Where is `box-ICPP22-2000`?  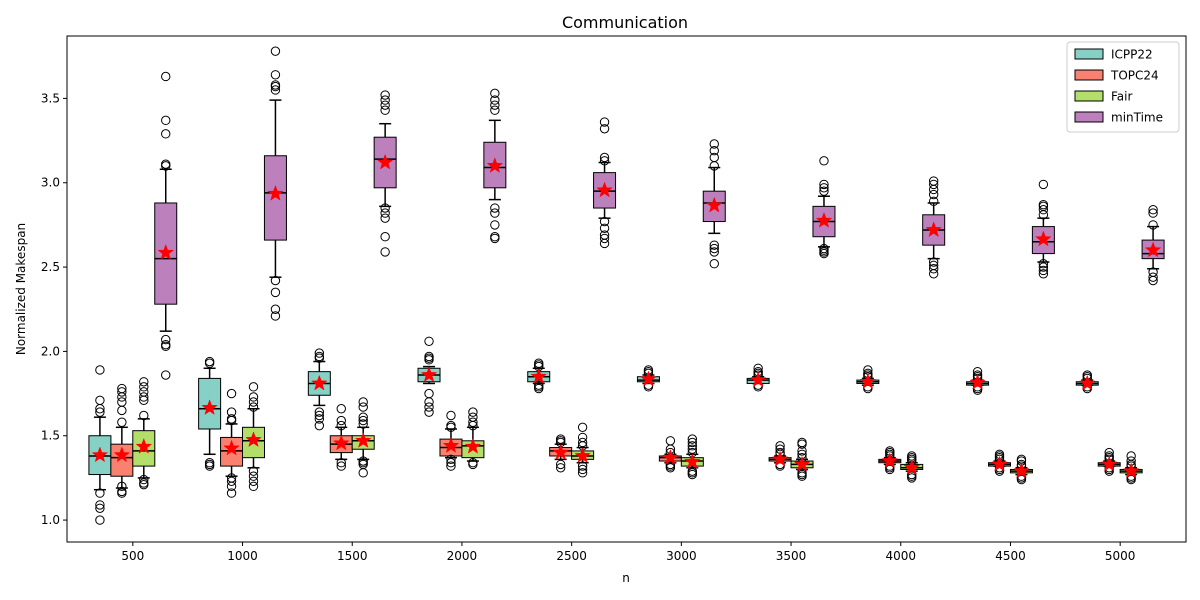
box-ICPP22-2000 is located at coordinates (429, 376).